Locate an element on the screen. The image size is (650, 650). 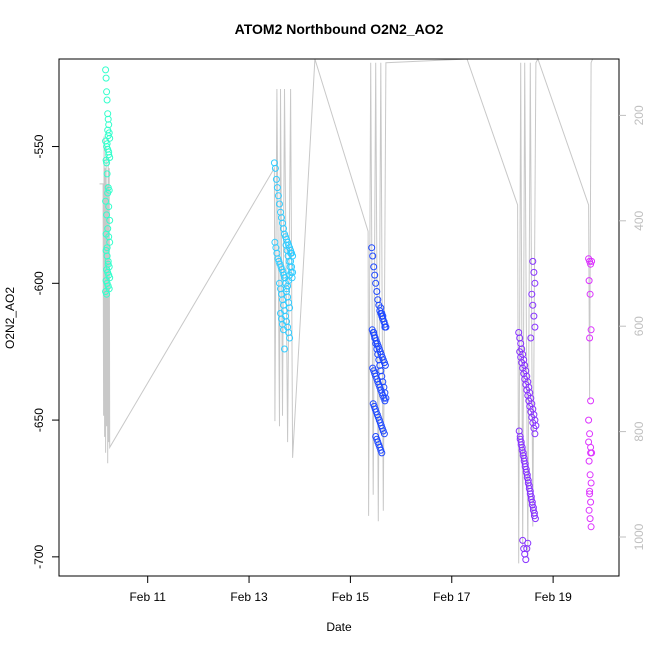
x-tick-label: Feb 15 is located at coordinates (351, 597).